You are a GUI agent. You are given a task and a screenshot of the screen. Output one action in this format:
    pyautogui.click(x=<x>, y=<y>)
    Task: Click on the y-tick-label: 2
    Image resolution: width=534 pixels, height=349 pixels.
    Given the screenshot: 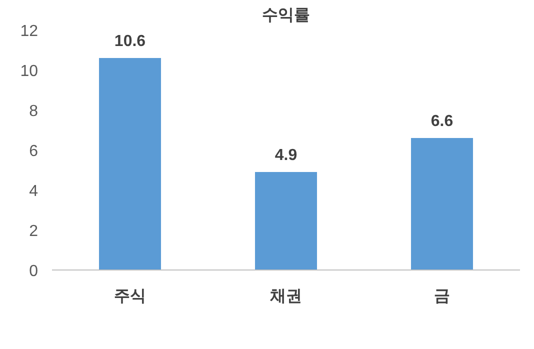 What is the action you would take?
    pyautogui.click(x=33, y=231)
    